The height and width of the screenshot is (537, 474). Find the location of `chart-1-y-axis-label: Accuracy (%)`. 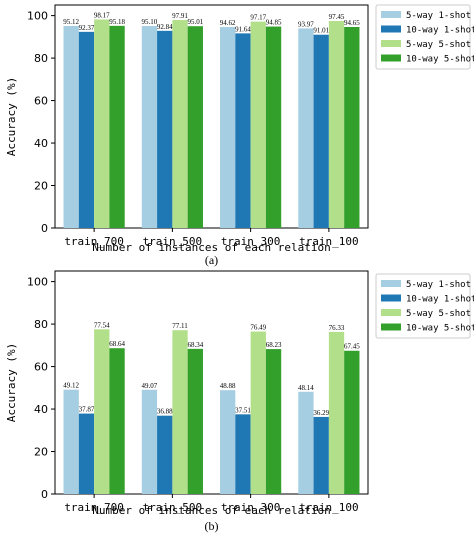

chart-1-y-axis-label: Accuracy (%) is located at coordinates (11, 116).